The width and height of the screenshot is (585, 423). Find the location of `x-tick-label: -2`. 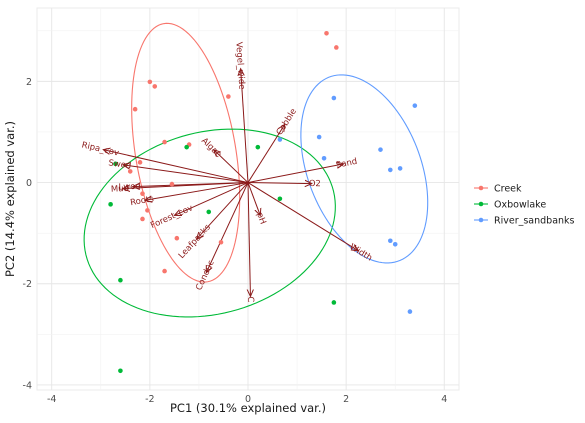

x-tick-label: -2 is located at coordinates (149, 399).